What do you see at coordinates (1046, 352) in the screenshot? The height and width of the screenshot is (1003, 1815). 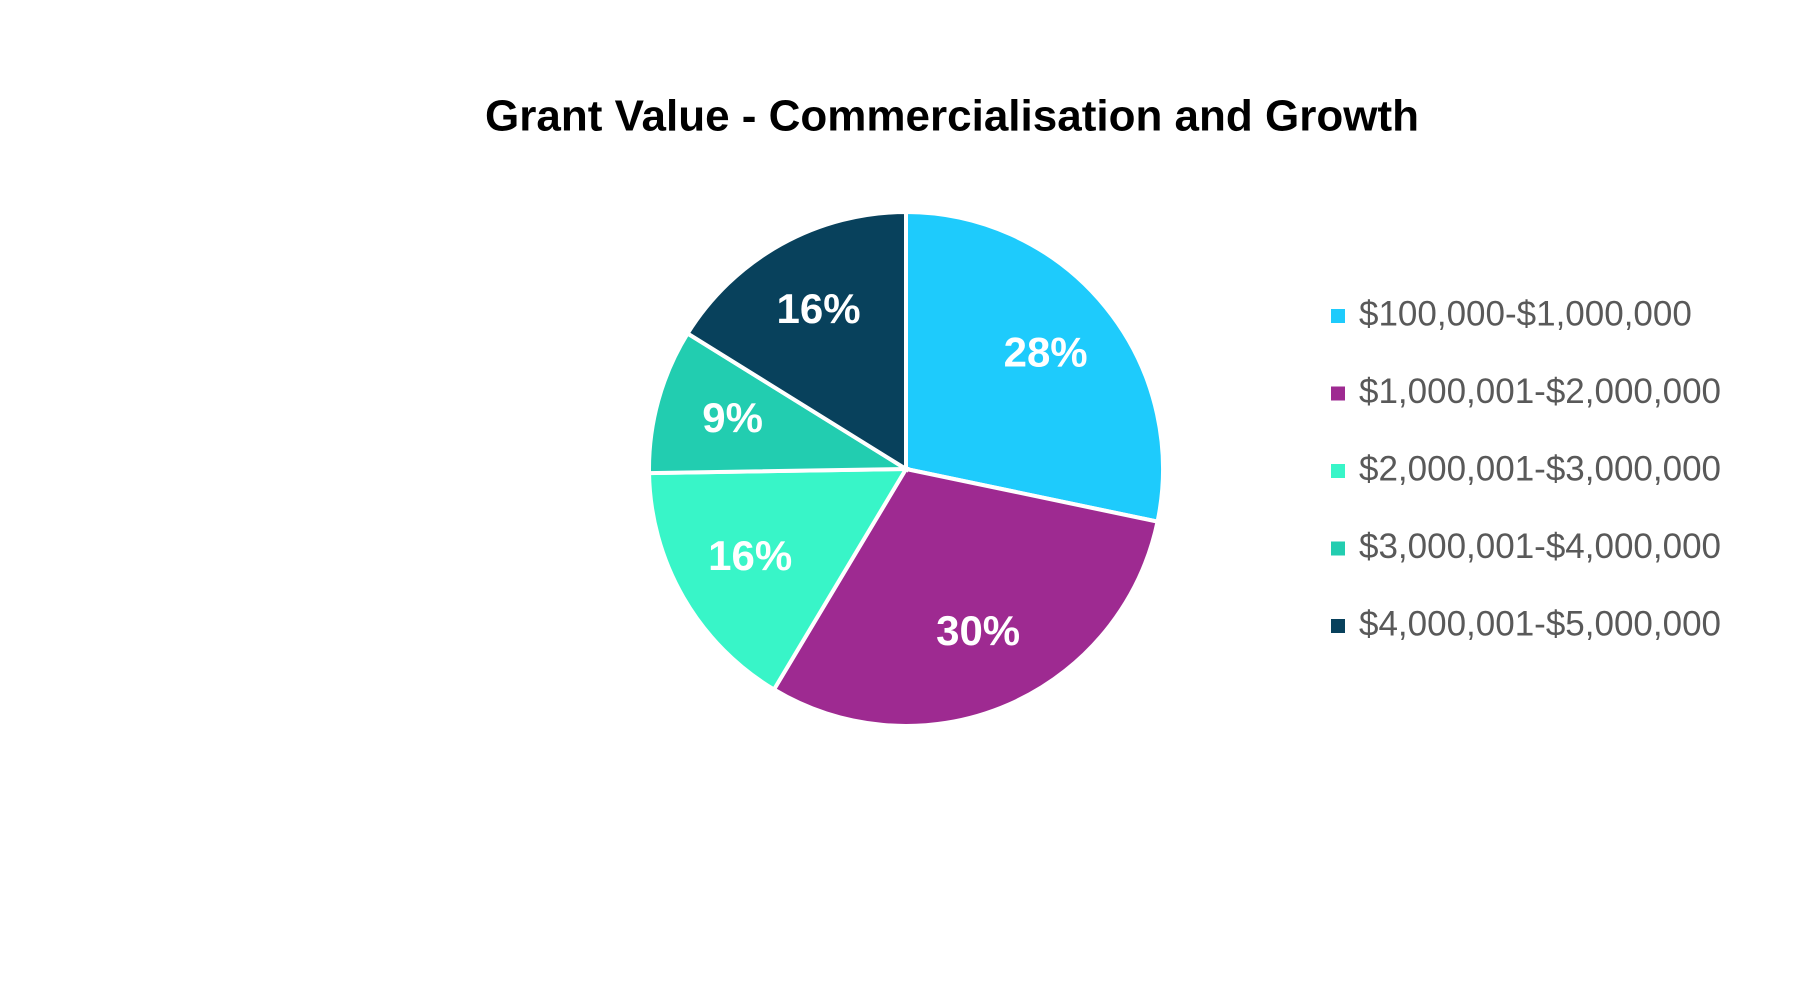 I see `data-label: 28%` at bounding box center [1046, 352].